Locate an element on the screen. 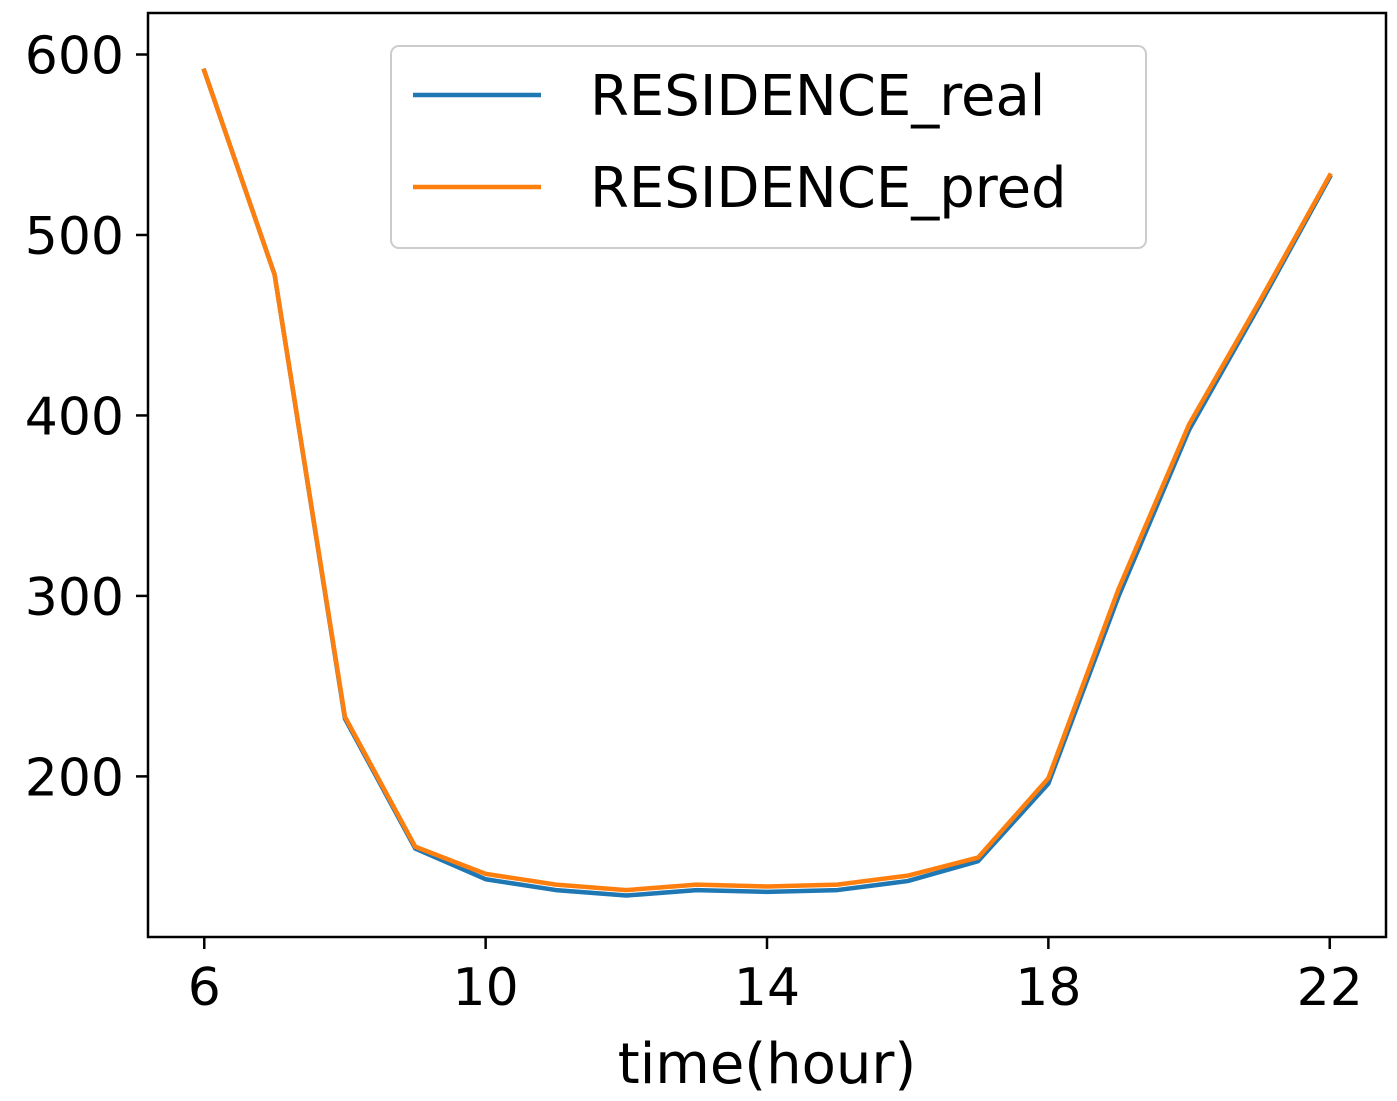  x-tick-label: 14 is located at coordinates (767, 988).